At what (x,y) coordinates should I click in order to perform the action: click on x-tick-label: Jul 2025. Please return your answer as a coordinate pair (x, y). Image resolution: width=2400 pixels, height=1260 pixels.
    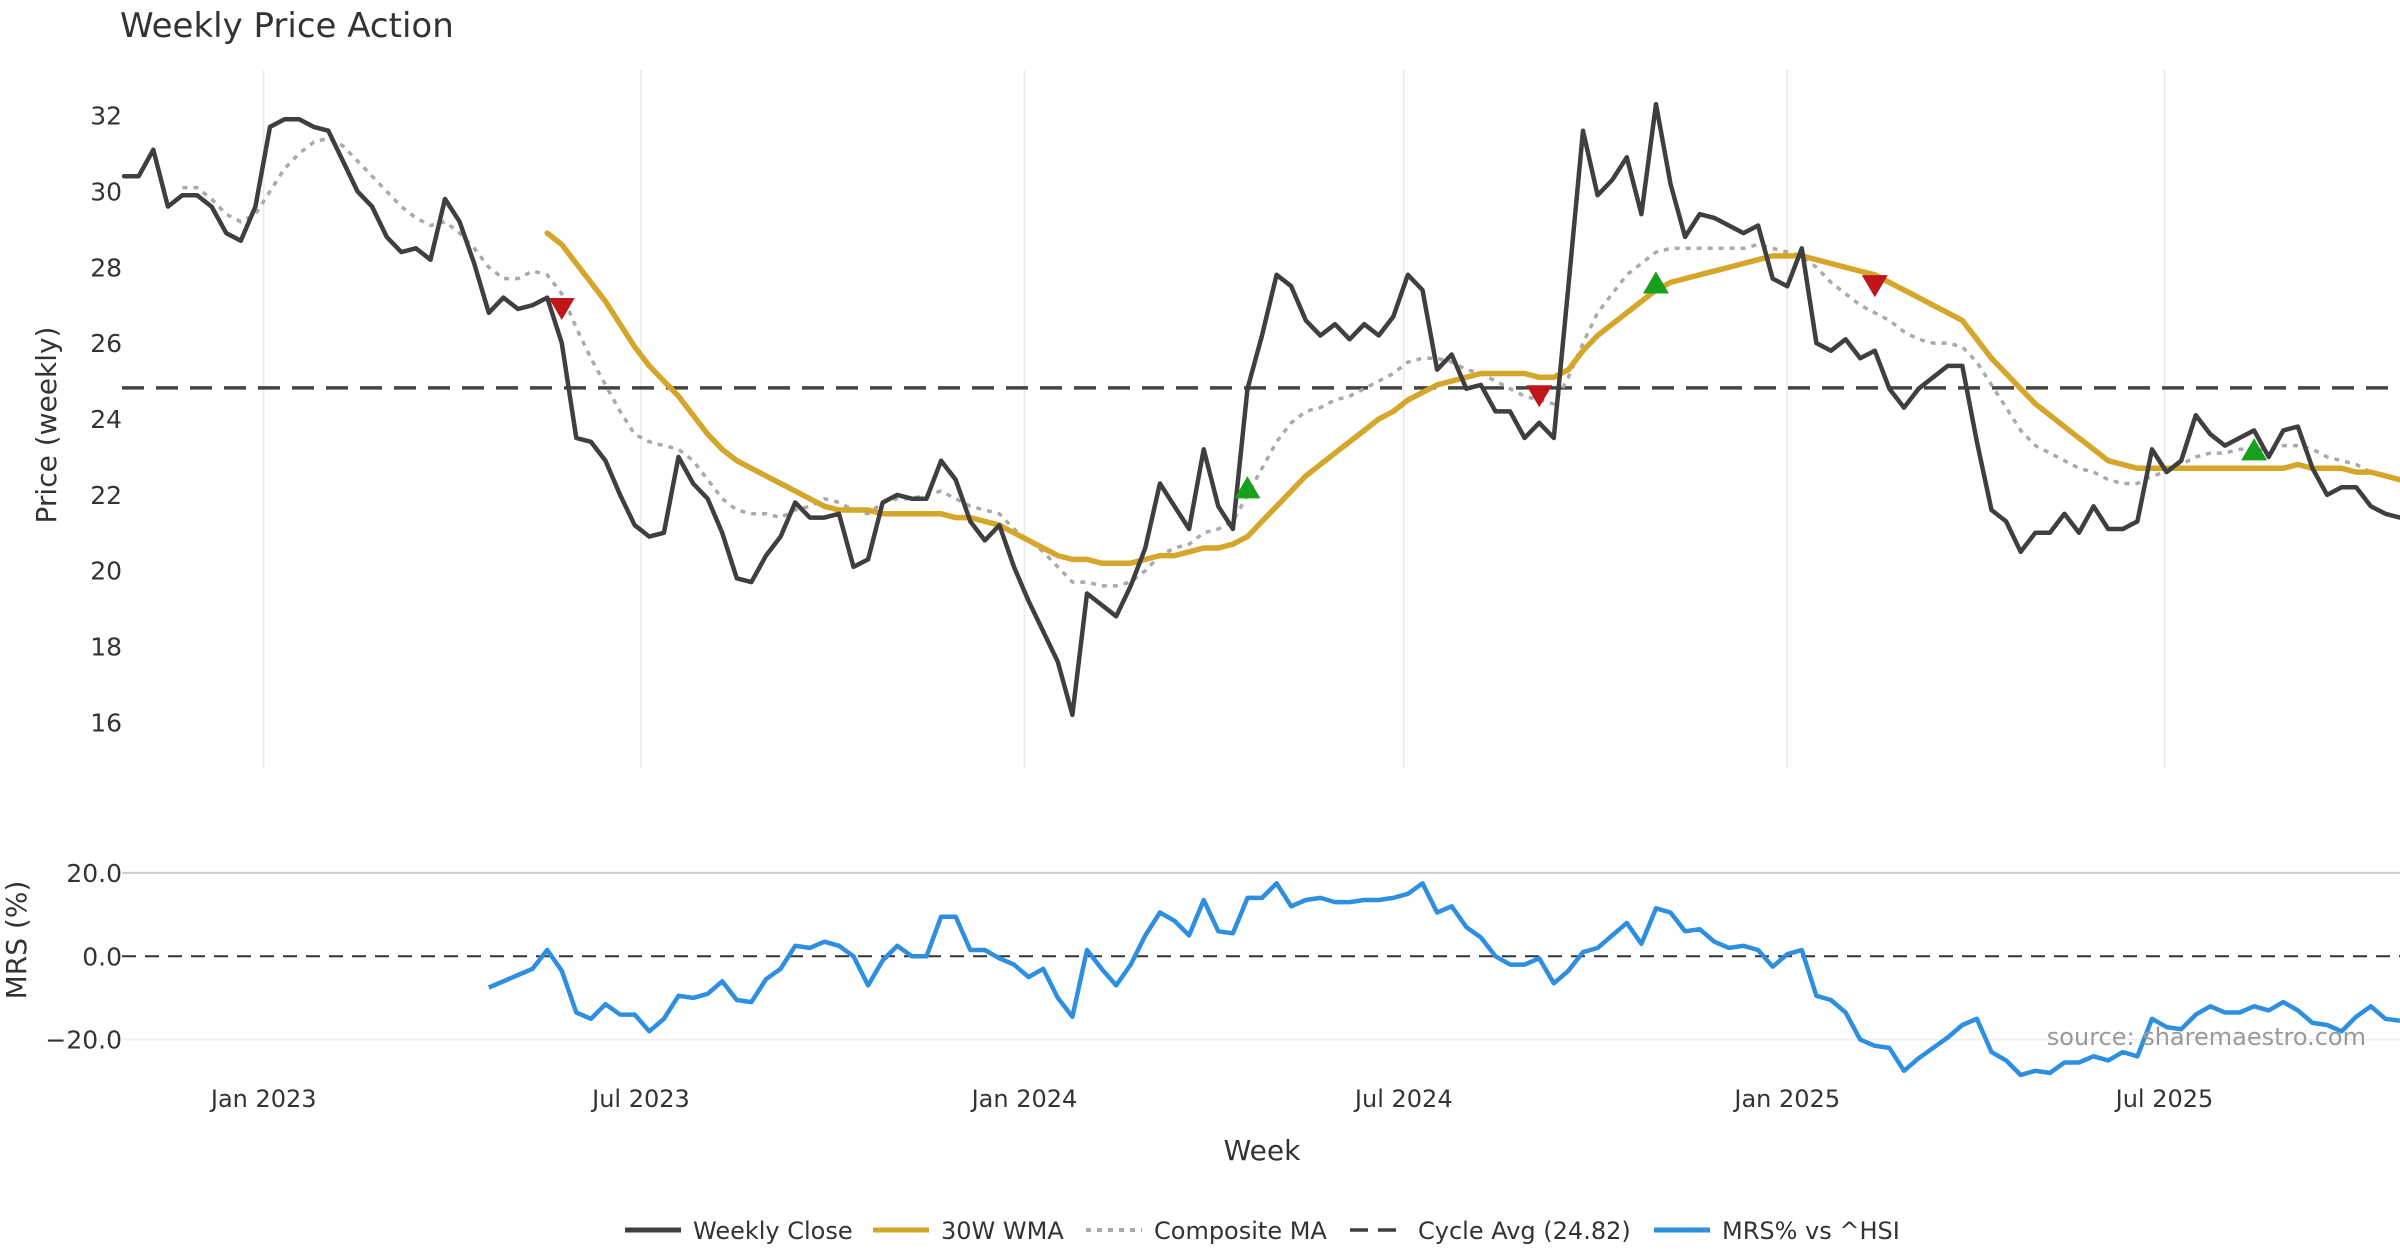
    Looking at the image, I should click on (2164, 1099).